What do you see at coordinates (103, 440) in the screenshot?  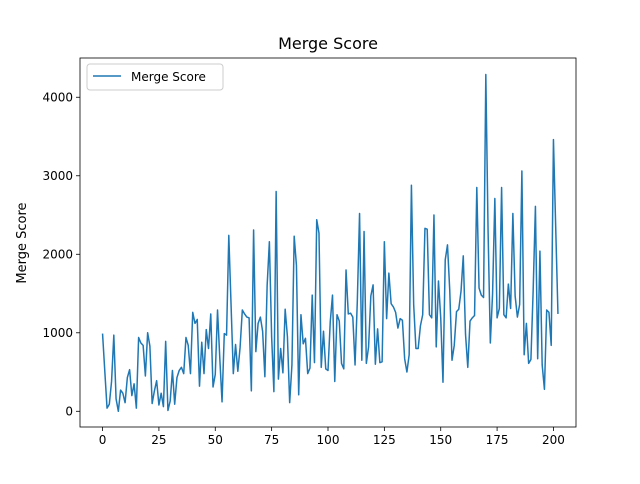 I see `x-tick-label: 0` at bounding box center [103, 440].